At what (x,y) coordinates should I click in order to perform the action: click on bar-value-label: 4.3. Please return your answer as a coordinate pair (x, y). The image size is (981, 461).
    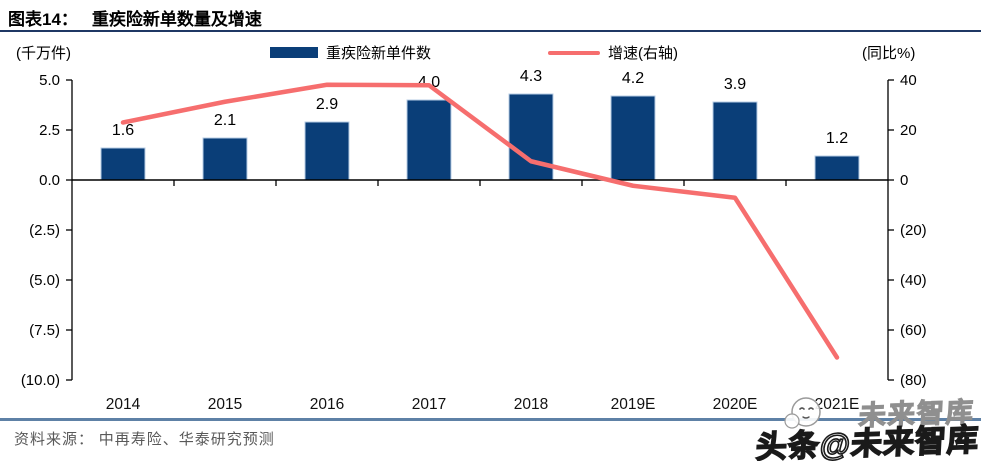
    Looking at the image, I should click on (531, 76).